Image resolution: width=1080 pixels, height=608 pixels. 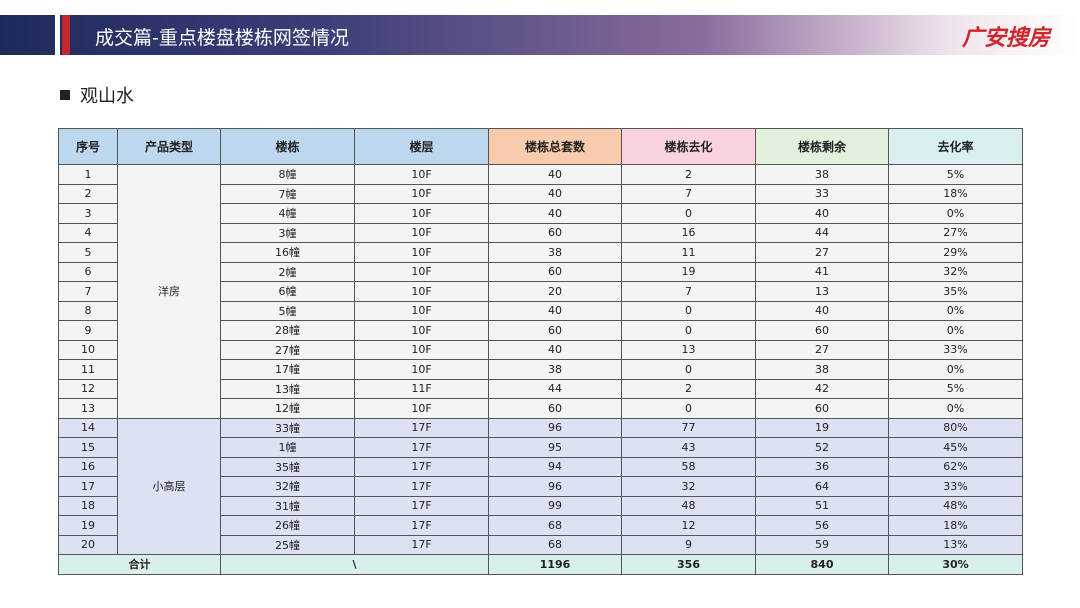 What do you see at coordinates (287, 174) in the screenshot?
I see `cell: 8幢` at bounding box center [287, 174].